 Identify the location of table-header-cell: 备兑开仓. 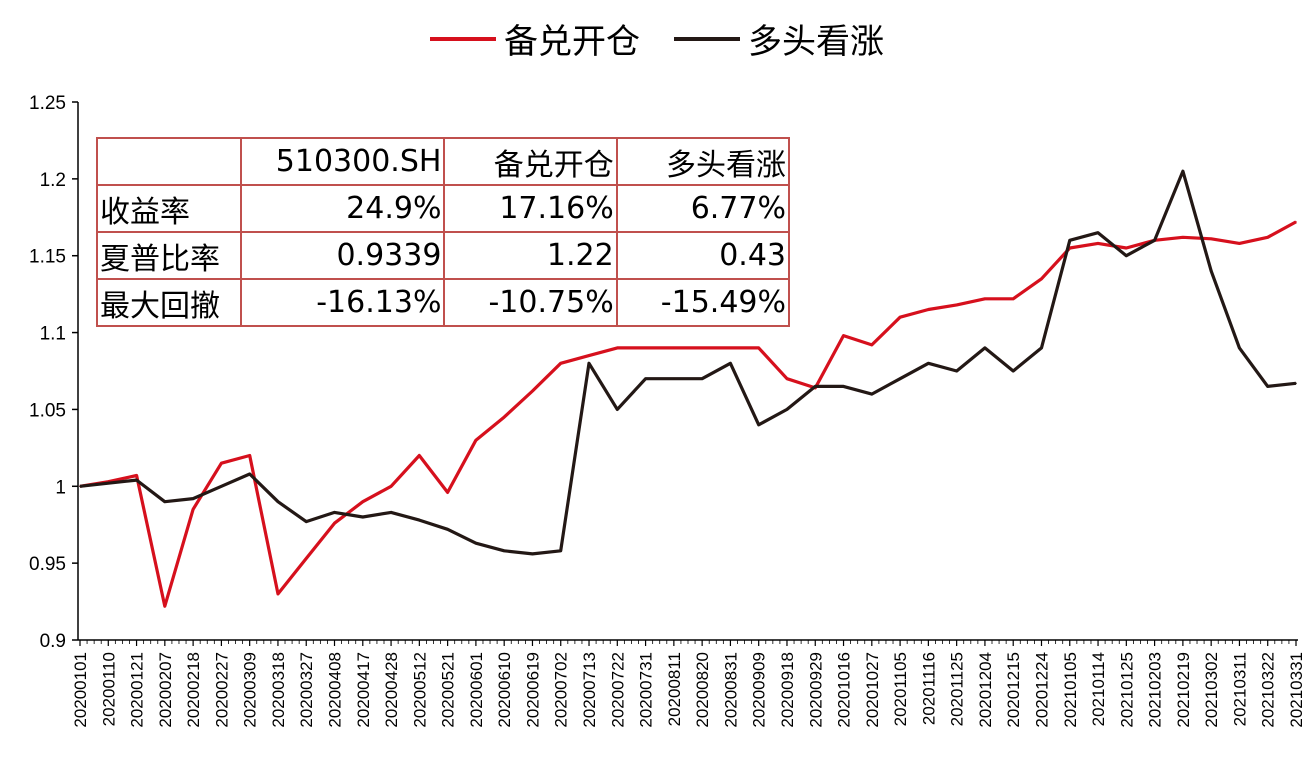
(530, 161).